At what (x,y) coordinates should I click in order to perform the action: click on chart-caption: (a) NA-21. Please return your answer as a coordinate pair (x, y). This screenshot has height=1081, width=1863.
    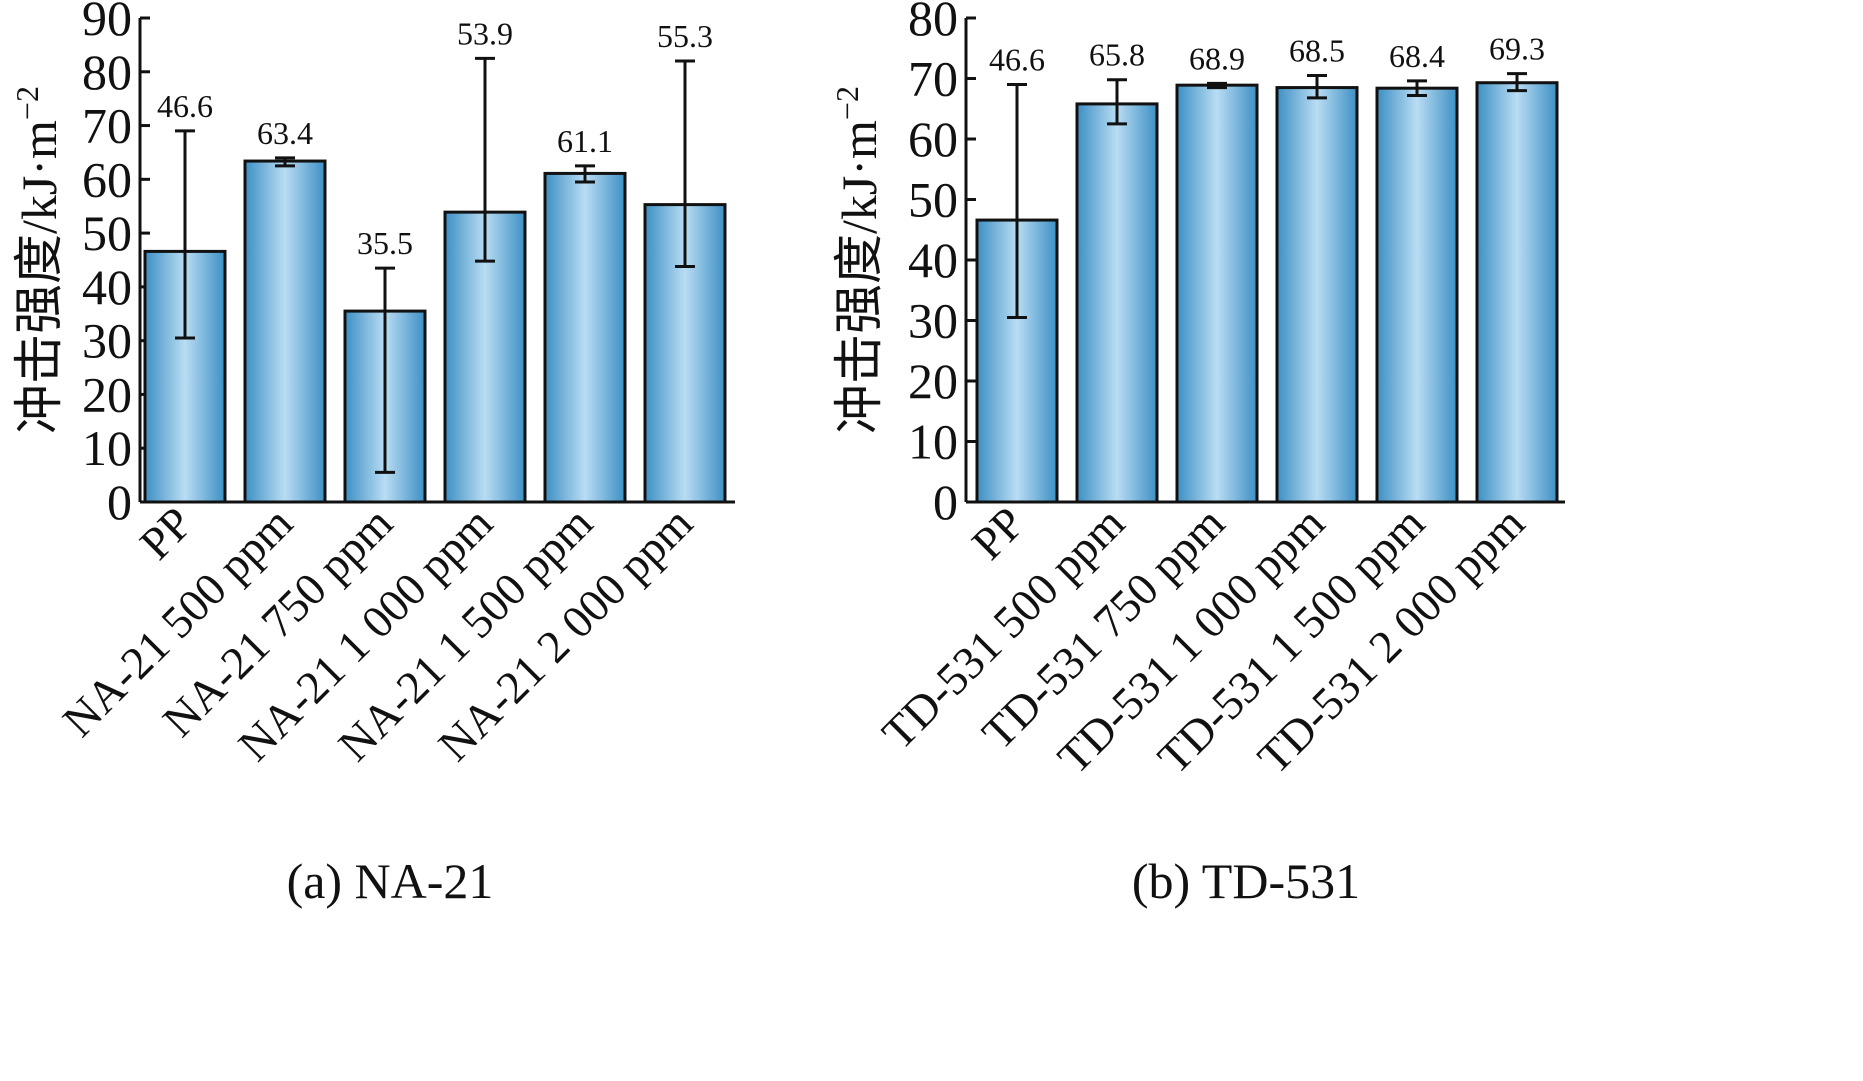
    Looking at the image, I should click on (390, 881).